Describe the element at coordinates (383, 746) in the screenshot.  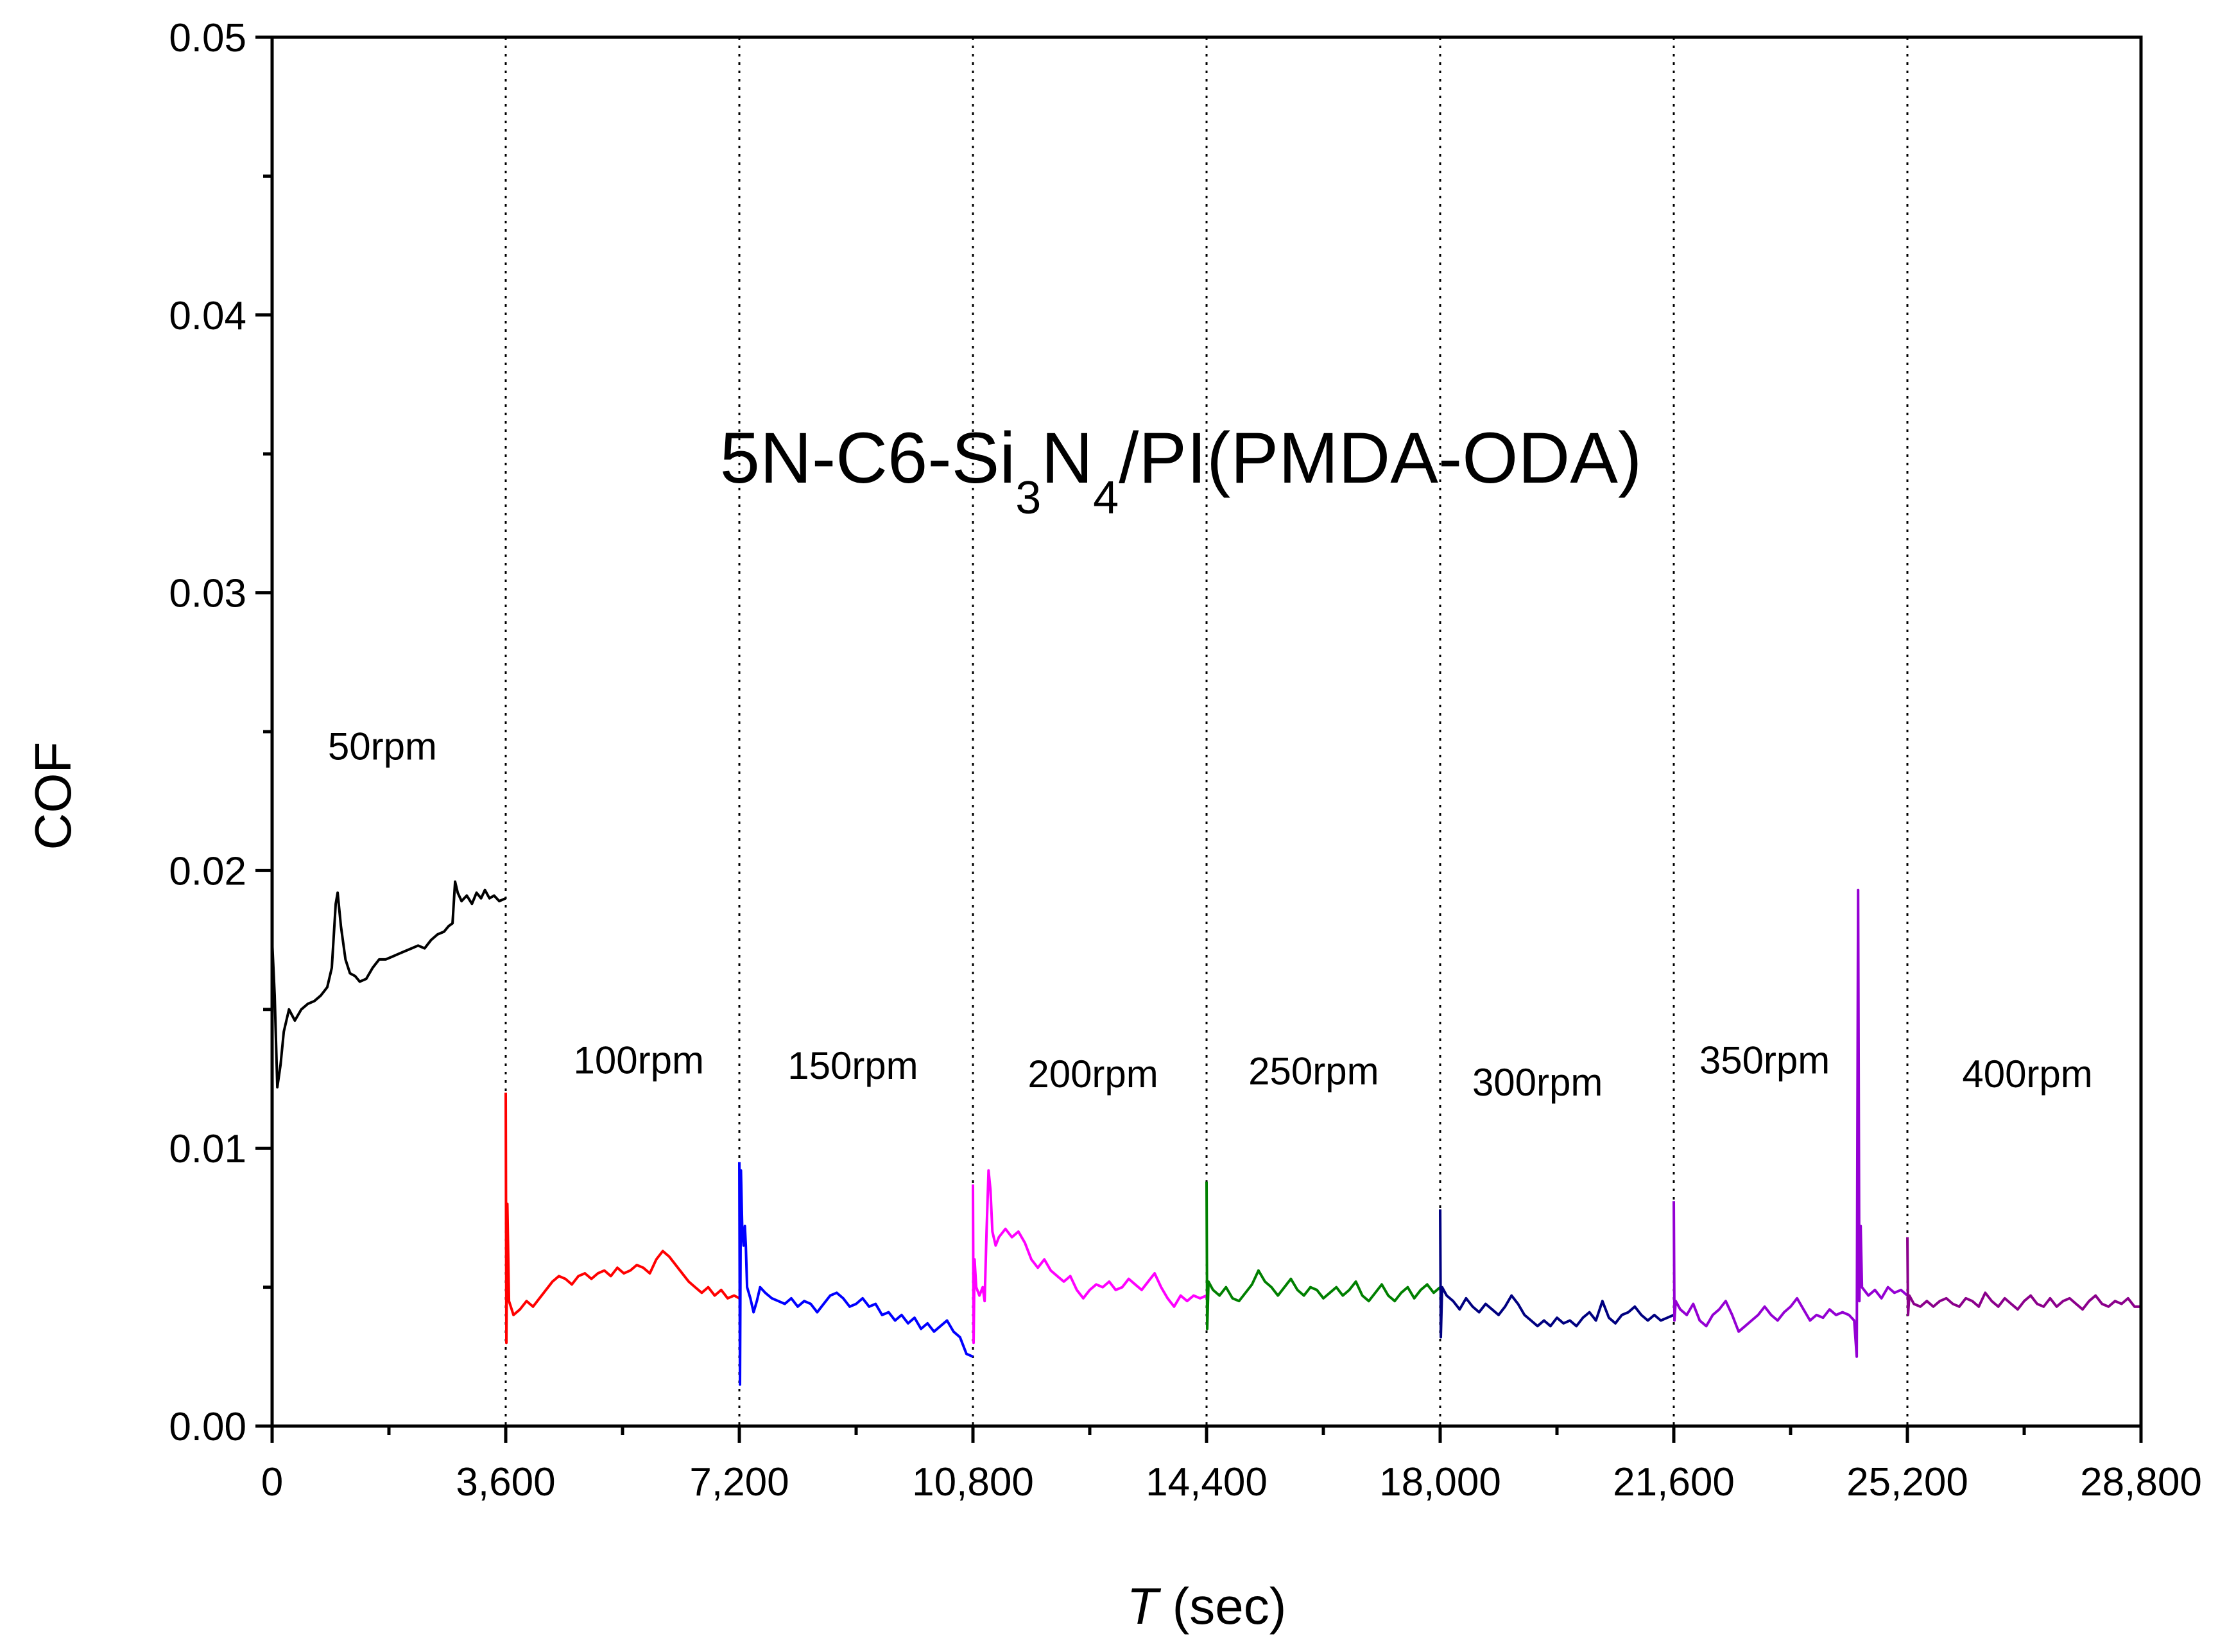
I see `segment-label-50rpm: 50rpm` at that location.